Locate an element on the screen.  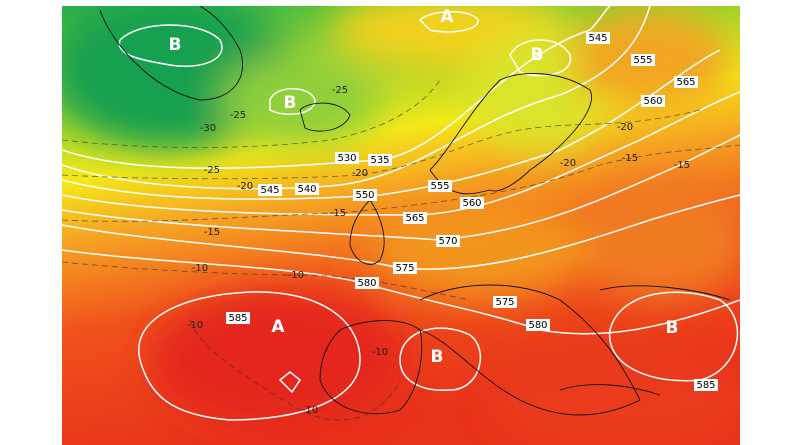
contour-label: 550 is located at coordinates (364, 195).